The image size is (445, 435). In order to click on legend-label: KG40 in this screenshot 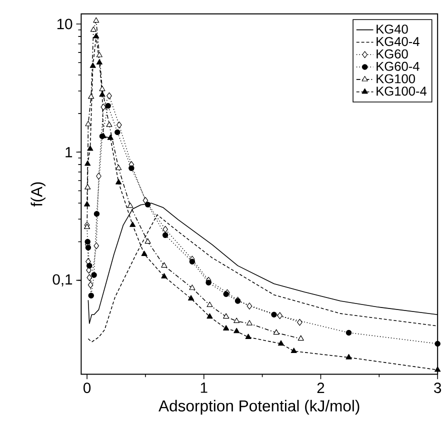, I will do `click(392, 29)`.